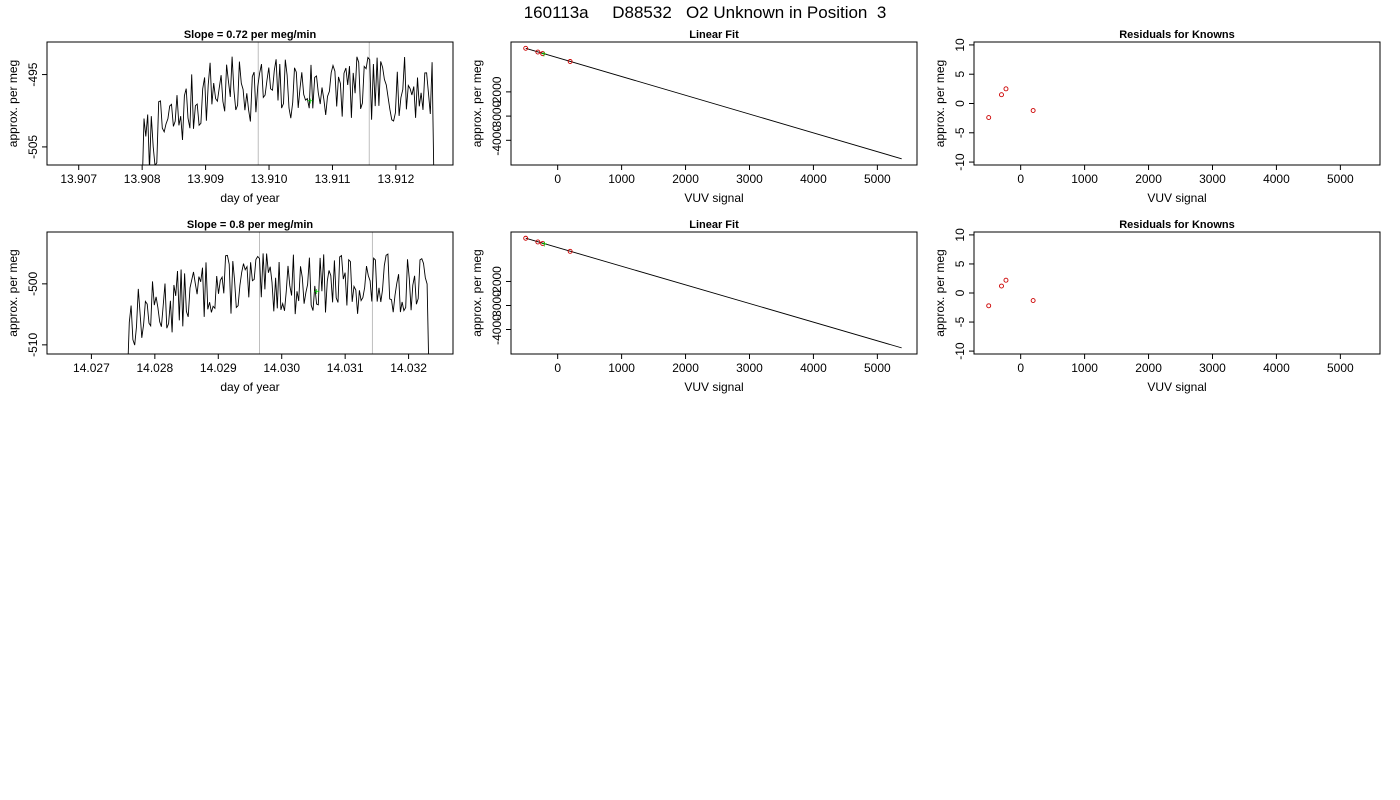 This screenshot has width=1400, height=800. I want to click on panel-title: Slope = 0.8 per meg/min, so click(250, 225).